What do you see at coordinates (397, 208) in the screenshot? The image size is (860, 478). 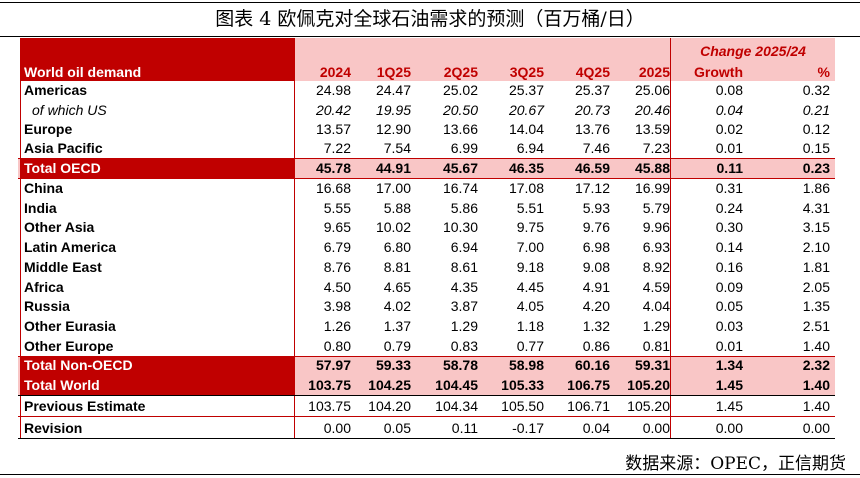 I see `cell-1q25: 5.88` at bounding box center [397, 208].